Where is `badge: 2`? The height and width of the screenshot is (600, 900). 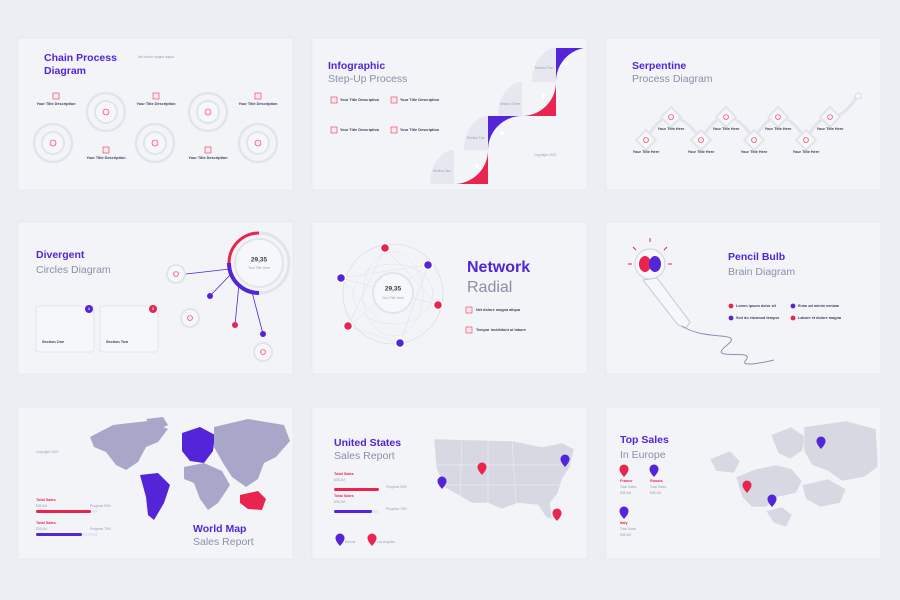 badge: 2 is located at coordinates (153, 308).